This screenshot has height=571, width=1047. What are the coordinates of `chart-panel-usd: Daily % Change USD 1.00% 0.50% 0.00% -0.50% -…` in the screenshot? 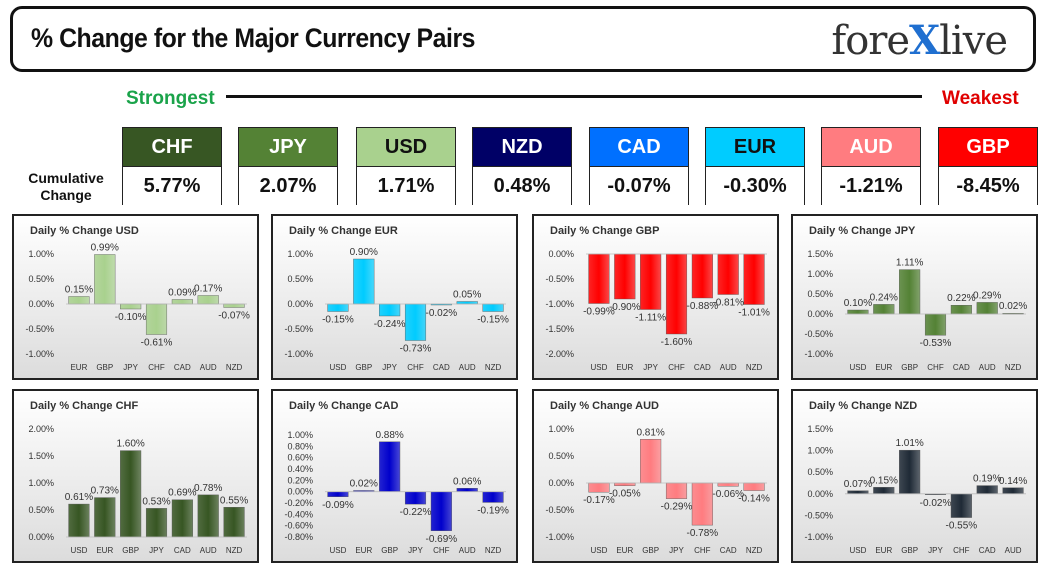 It's located at (135, 297).